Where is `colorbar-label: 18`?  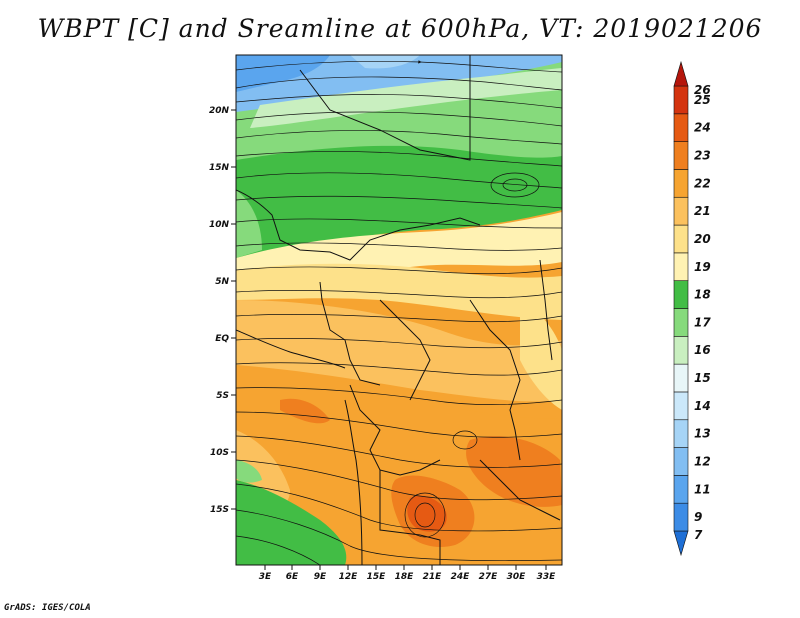
colorbar-label: 18 is located at coordinates (702, 295).